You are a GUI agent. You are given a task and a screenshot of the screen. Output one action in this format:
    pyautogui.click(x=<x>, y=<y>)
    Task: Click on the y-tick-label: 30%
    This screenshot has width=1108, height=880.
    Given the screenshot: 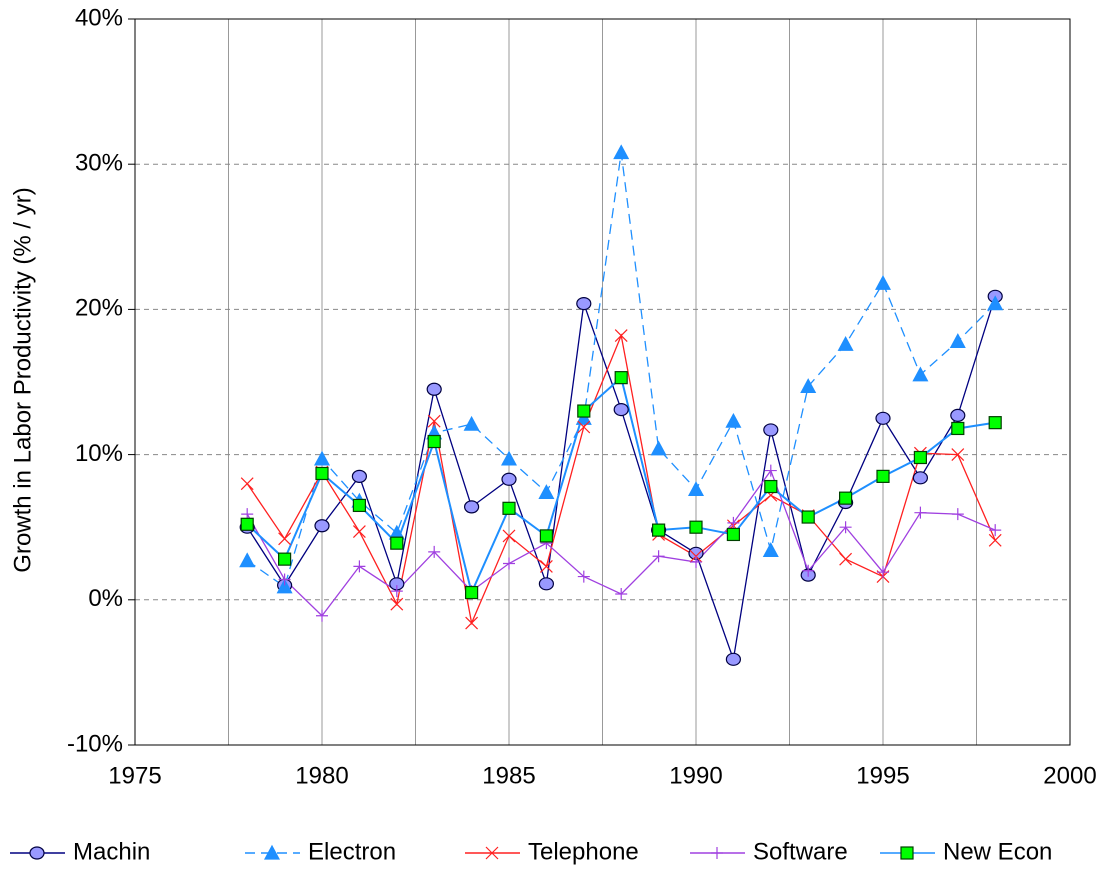 What is the action you would take?
    pyautogui.click(x=99, y=163)
    